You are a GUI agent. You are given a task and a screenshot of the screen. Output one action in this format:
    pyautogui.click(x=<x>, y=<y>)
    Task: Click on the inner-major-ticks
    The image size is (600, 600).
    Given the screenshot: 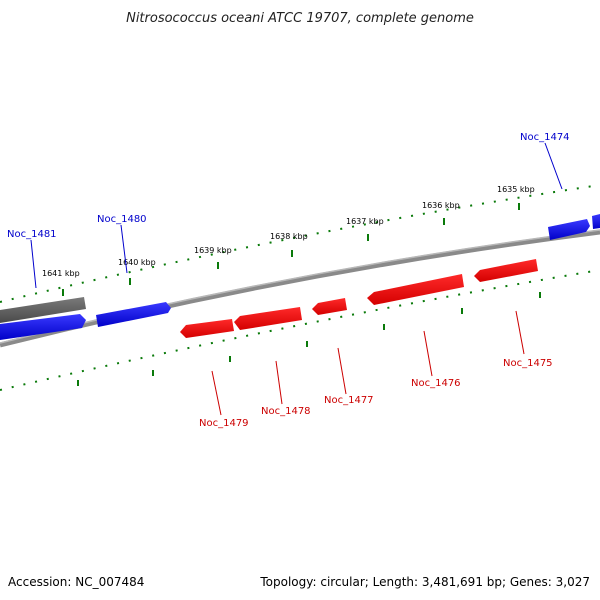 What is the action you would take?
    pyautogui.click(x=309, y=339)
    